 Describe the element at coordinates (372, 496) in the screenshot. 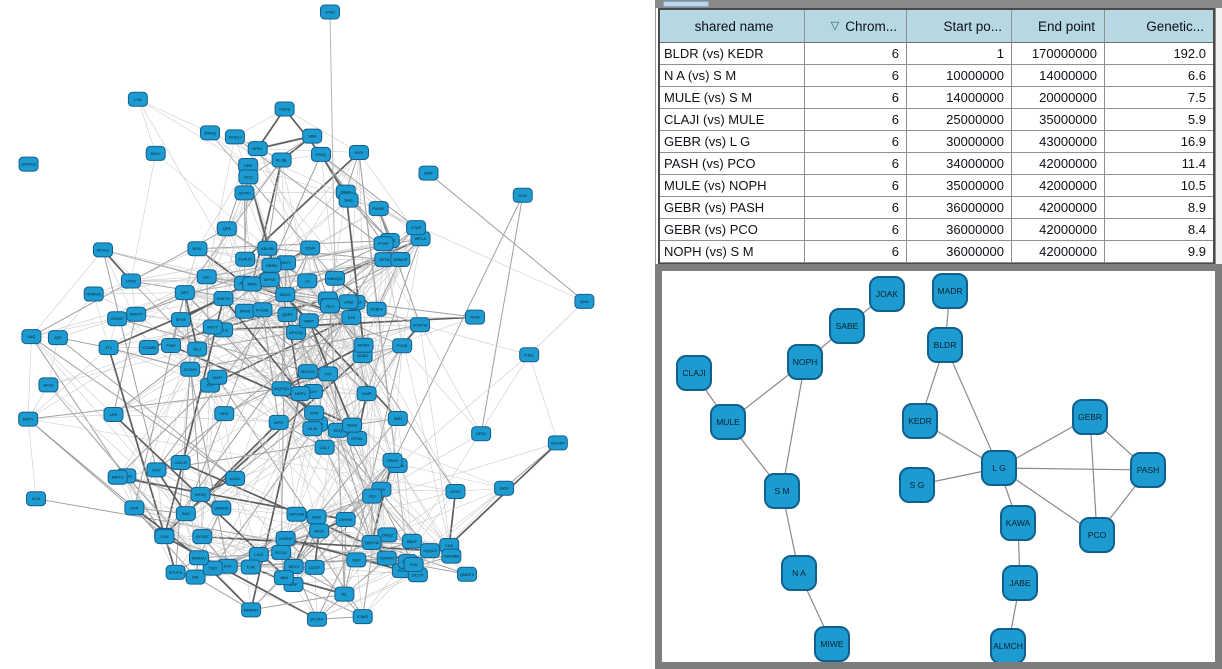

I see `network-node: JQJ` at that location.